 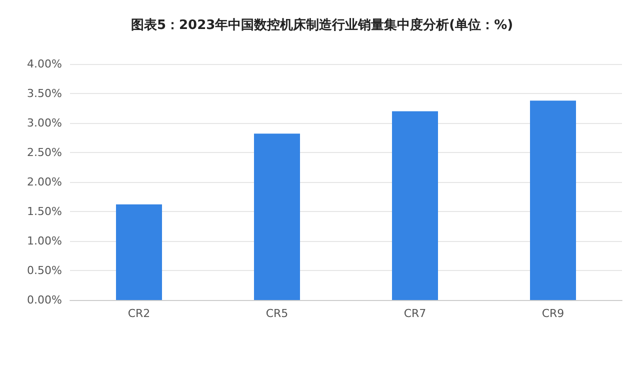 What do you see at coordinates (277, 313) in the screenshot?
I see `x-tick-label: CR5` at bounding box center [277, 313].